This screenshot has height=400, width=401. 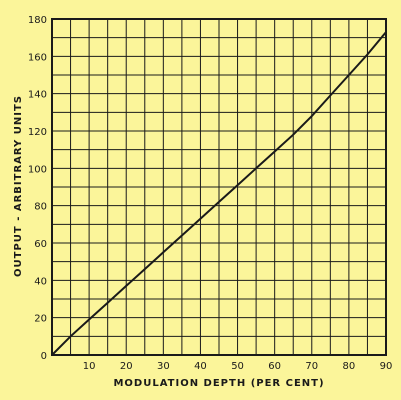 I want to click on y-tick-label: 100, so click(x=37, y=169).